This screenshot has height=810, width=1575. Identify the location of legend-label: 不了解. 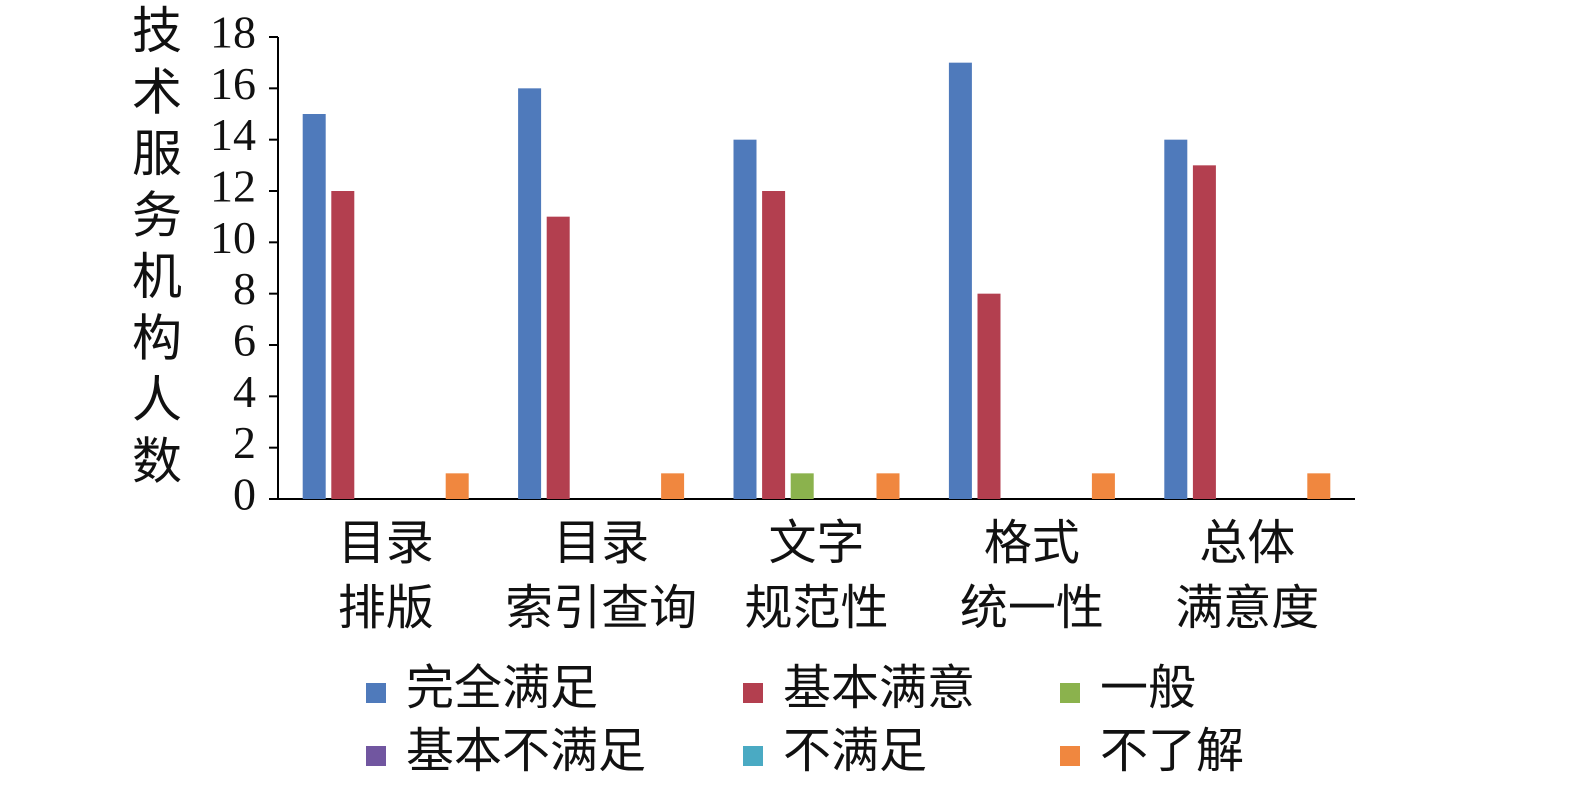
(1172, 751).